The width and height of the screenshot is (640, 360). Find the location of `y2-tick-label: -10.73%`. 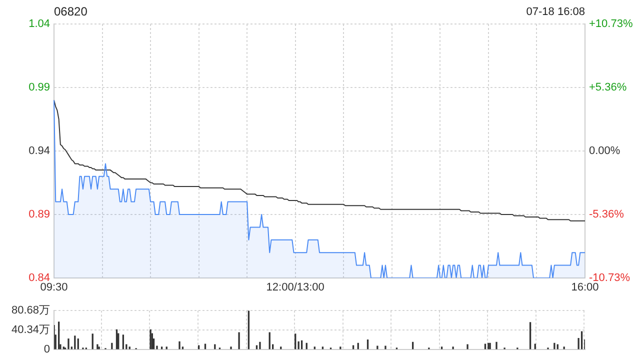

y2-tick-label: -10.73% is located at coordinates (609, 278).